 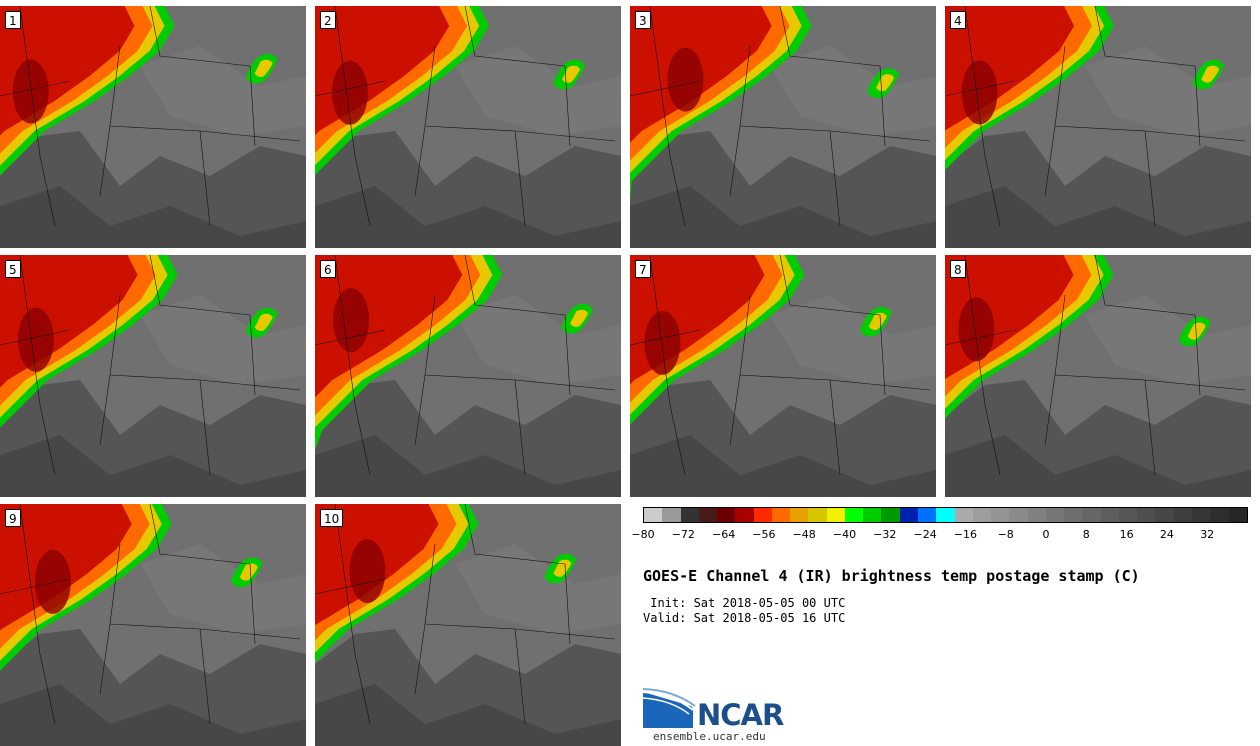 I want to click on ncar-logo-icon, so click(x=669, y=708).